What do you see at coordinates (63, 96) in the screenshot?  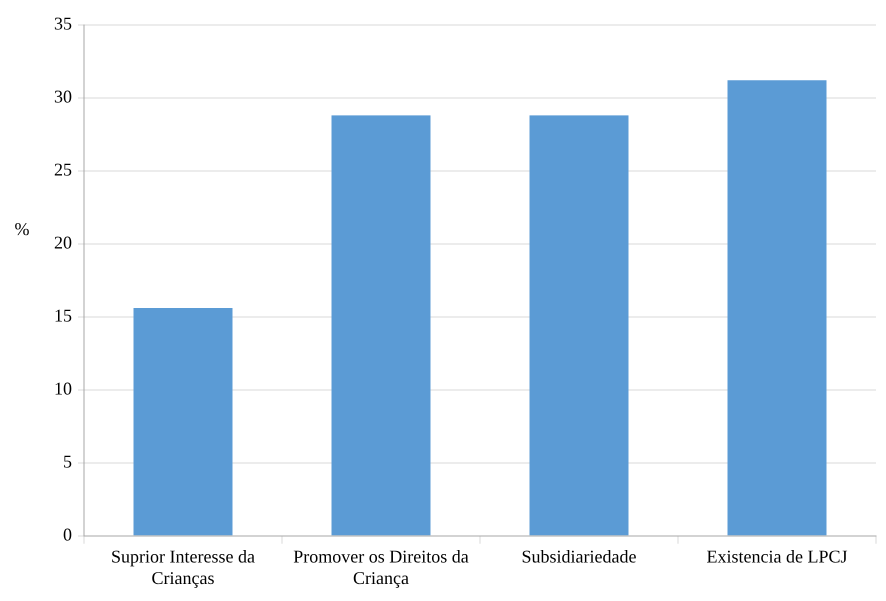 I see `y-tick-label: 30` at bounding box center [63, 96].